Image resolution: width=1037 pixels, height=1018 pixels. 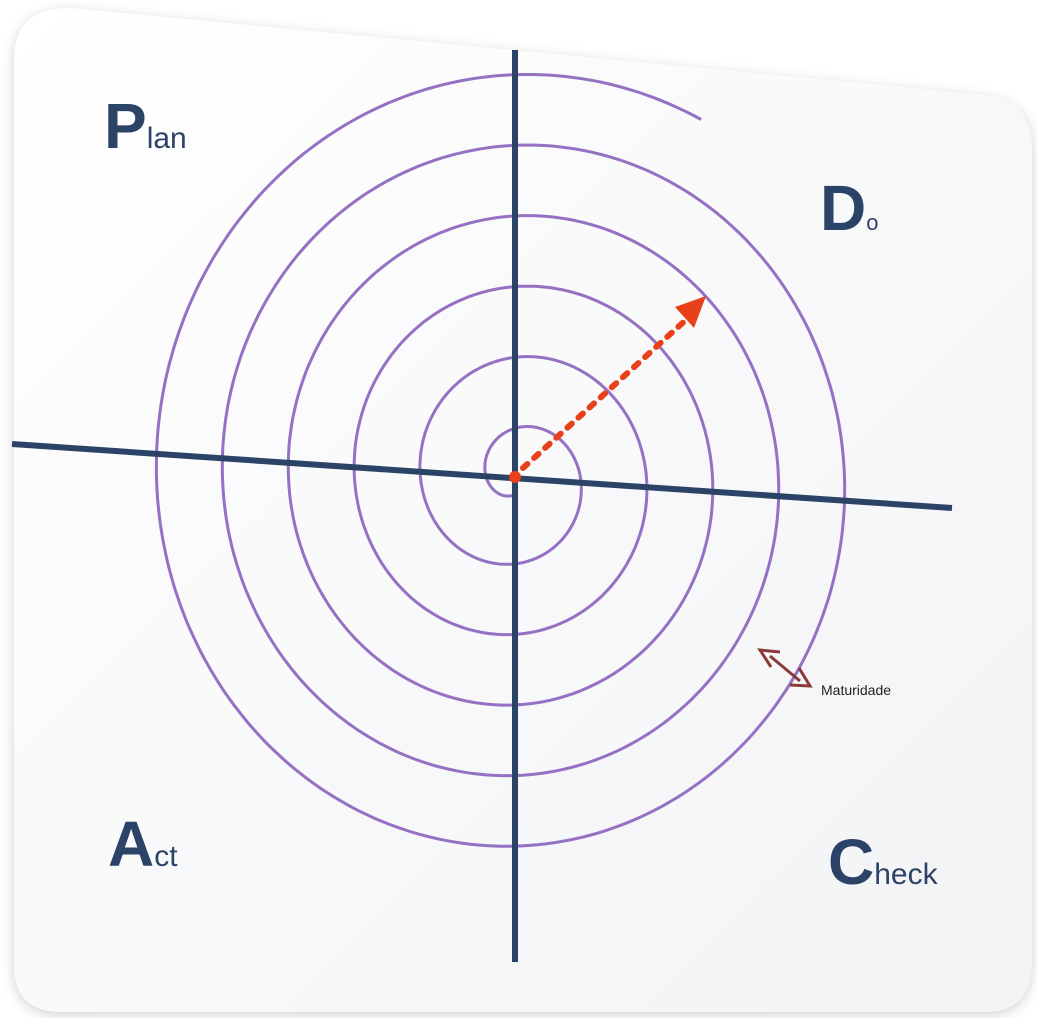 I want to click on plan-rest: lan, so click(x=166, y=138).